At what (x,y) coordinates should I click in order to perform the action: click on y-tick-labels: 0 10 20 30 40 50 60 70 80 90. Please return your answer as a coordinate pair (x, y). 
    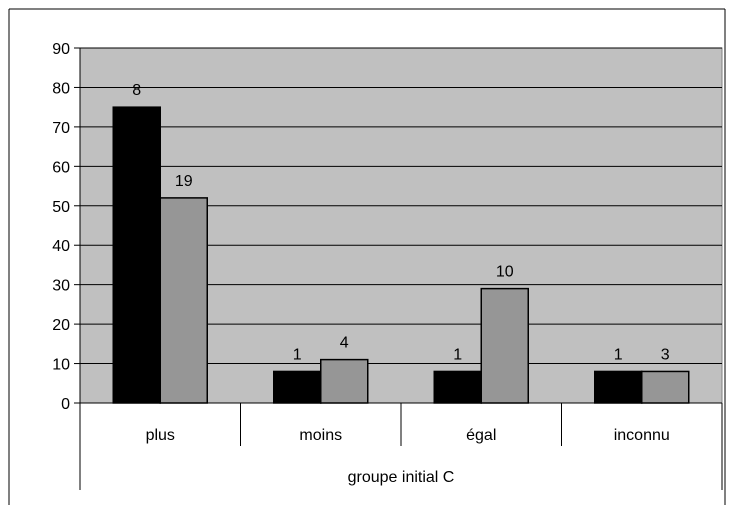
    Looking at the image, I should click on (66, 227).